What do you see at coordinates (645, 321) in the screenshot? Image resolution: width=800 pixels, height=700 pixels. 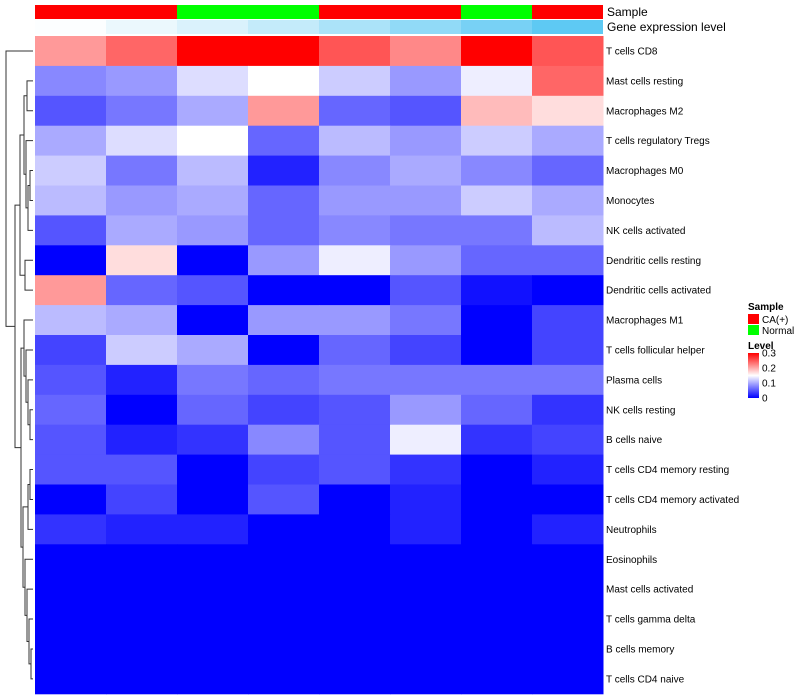 I see `row-label: Macrophages M1` at bounding box center [645, 321].